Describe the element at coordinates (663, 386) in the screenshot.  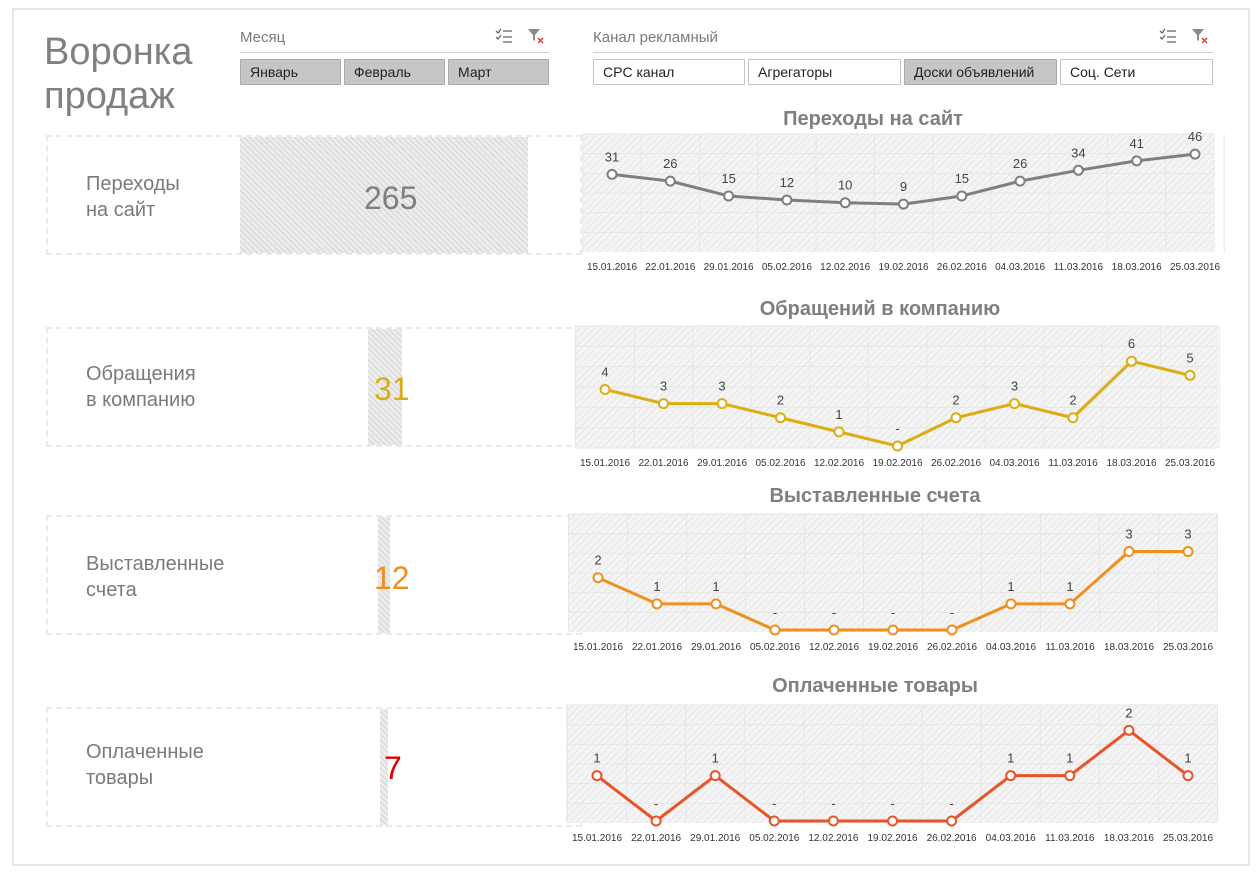
I see `data-label: 3` at that location.